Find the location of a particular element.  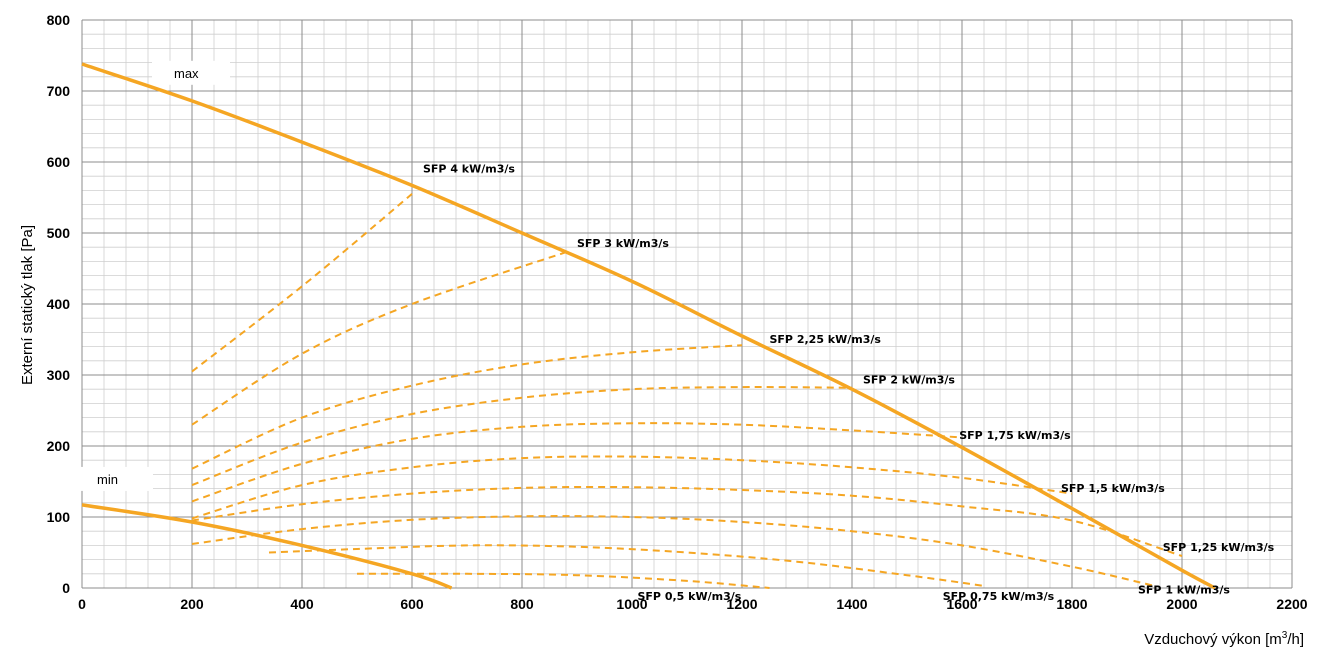

min-curve is located at coordinates (267, 546).